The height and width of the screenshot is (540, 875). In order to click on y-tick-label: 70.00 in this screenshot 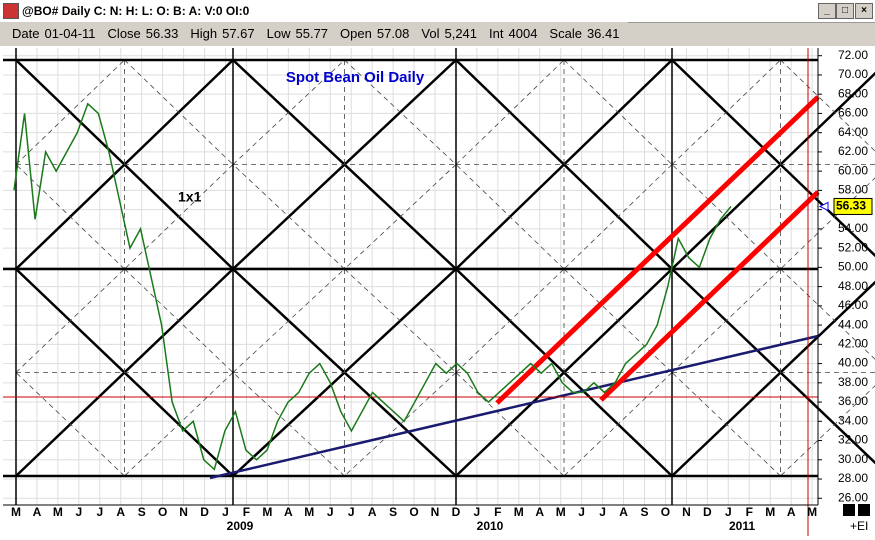, I will do `click(853, 74)`.